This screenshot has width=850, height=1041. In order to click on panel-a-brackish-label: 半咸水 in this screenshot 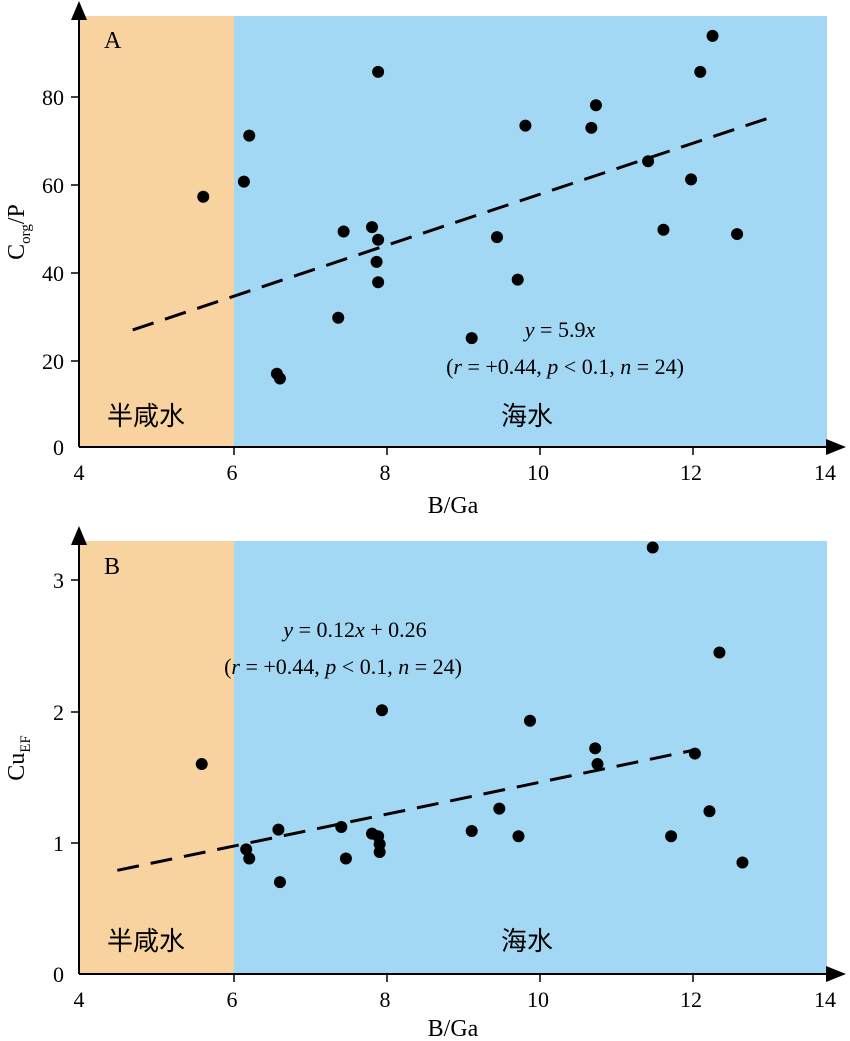, I will do `click(146, 417)`.